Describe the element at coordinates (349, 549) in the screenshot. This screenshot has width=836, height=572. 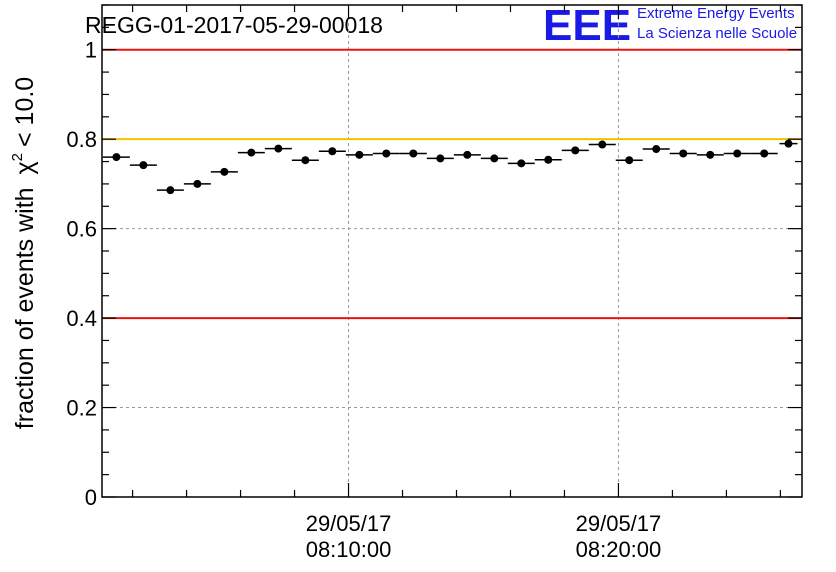
I see `x-tick-label-time: 08:10:00` at that location.